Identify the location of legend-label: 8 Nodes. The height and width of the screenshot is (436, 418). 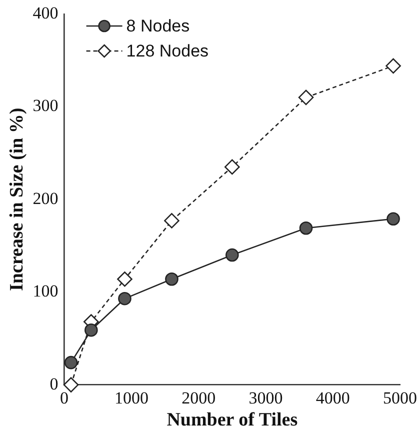
(158, 26).